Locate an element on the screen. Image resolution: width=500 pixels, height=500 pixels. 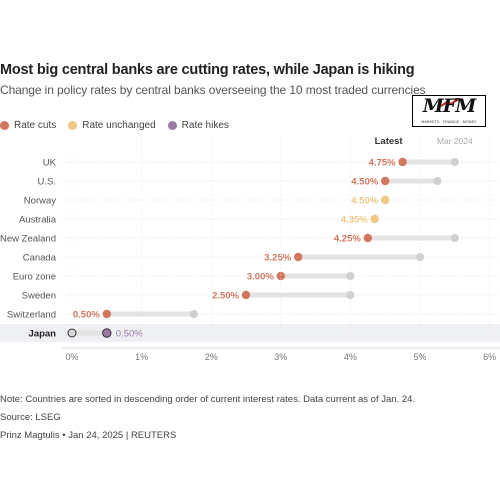
value-label: 4.35% is located at coordinates (354, 220).